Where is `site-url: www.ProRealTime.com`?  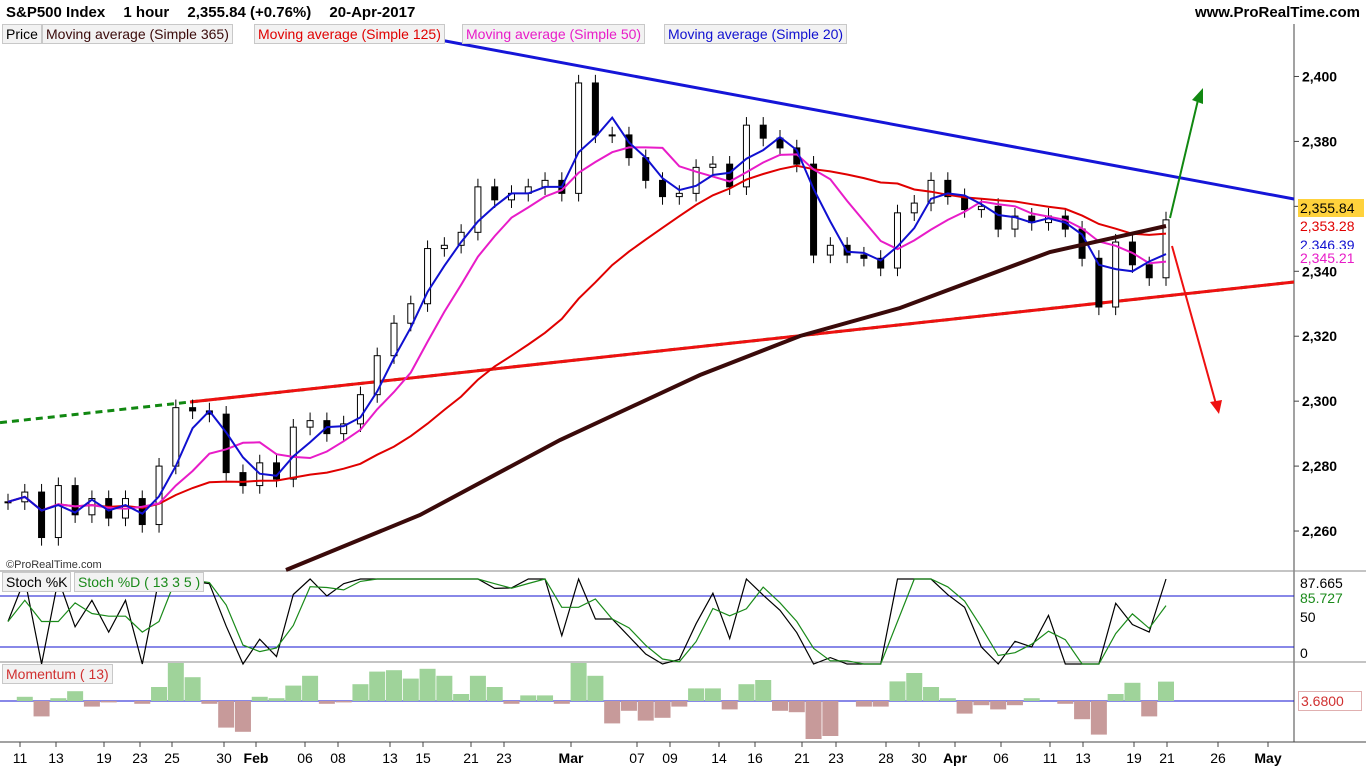 site-url: www.ProRealTime.com is located at coordinates (1277, 12).